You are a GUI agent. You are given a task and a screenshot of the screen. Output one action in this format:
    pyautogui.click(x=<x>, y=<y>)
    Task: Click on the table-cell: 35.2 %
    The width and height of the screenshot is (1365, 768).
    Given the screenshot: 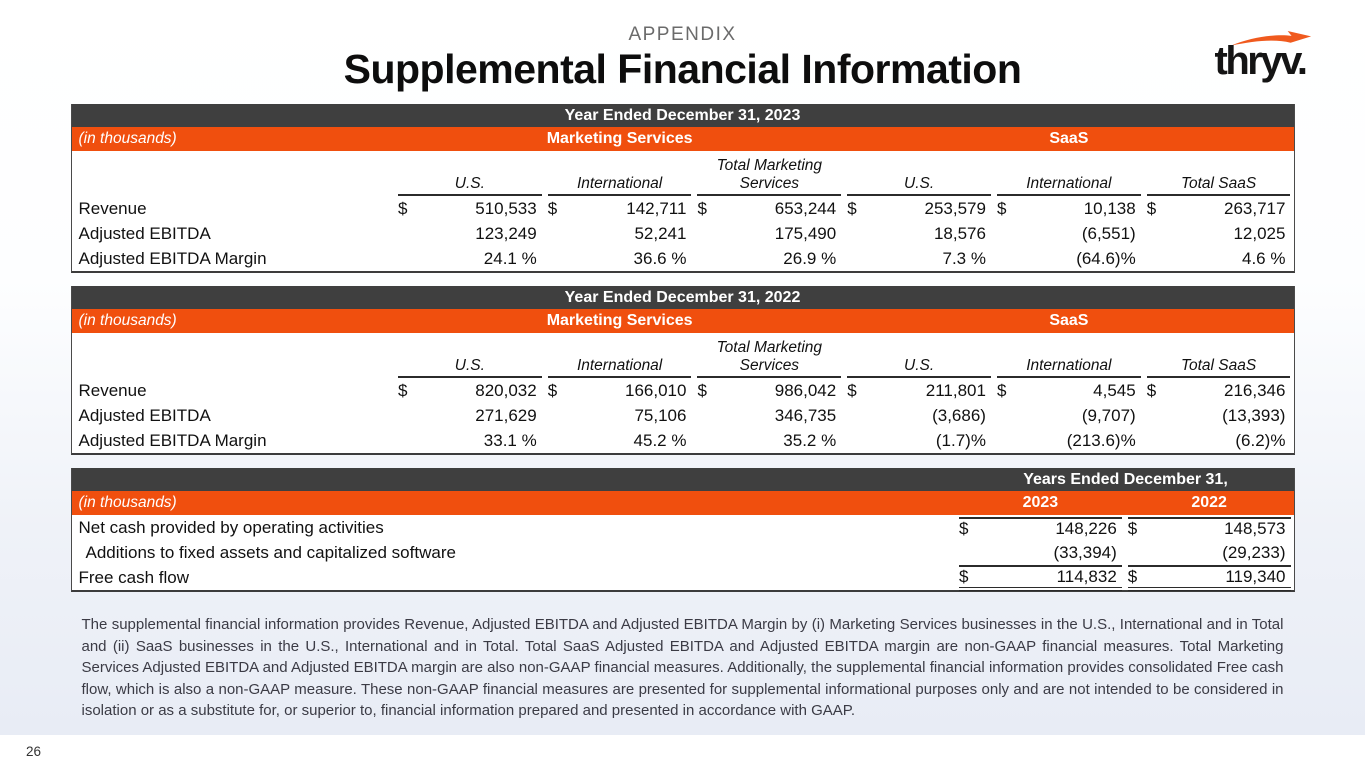 What is the action you would take?
    pyautogui.click(x=769, y=441)
    